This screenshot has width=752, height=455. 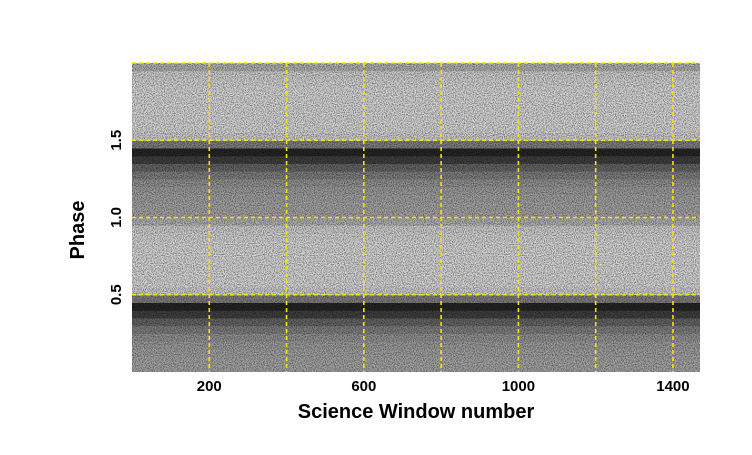 What do you see at coordinates (116, 140) in the screenshot?
I see `y-tick-label: 1.5` at bounding box center [116, 140].